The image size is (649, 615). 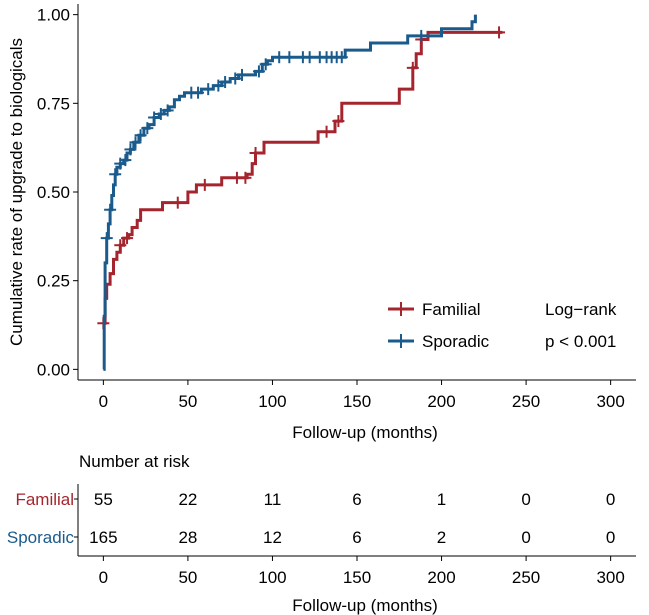 What do you see at coordinates (53, 192) in the screenshot?
I see `y-tick-label: 0.50` at bounding box center [53, 192].